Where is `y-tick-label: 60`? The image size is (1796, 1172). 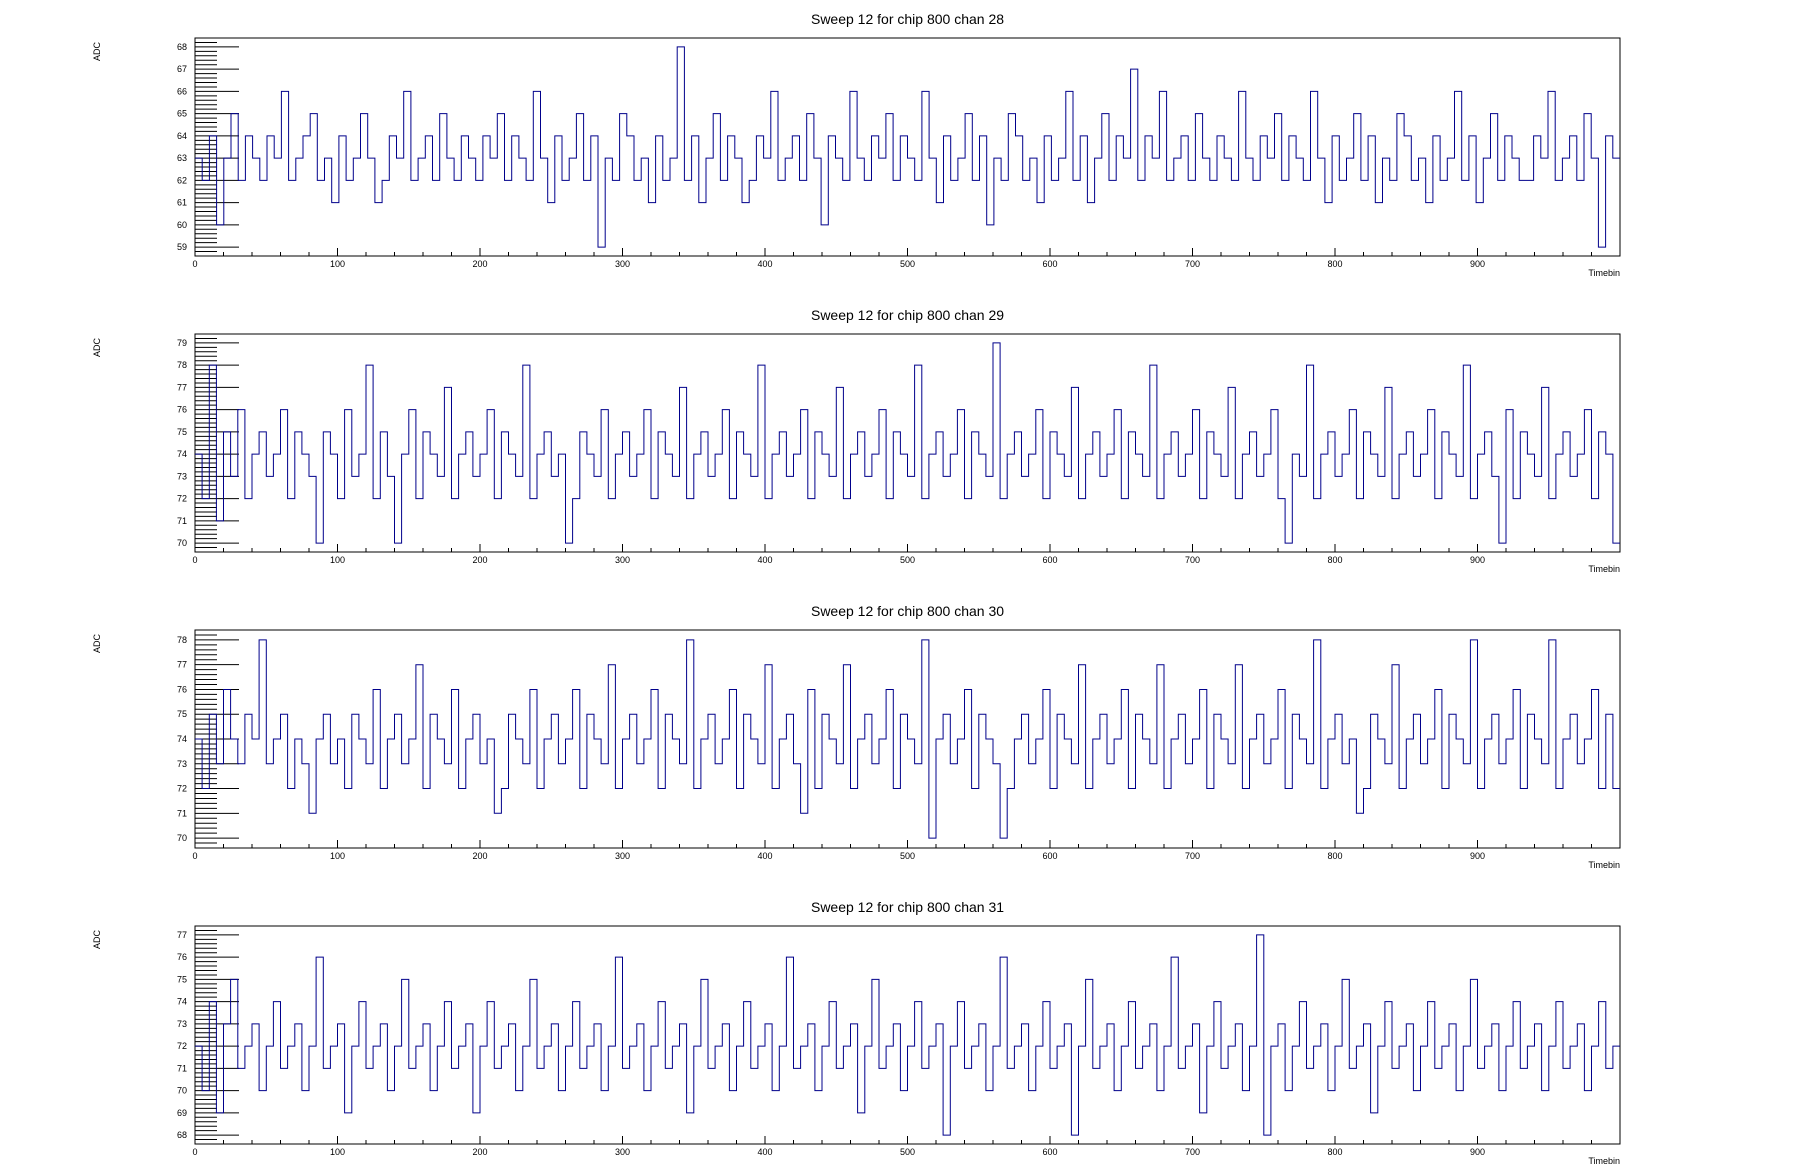 y-tick-label: 60 is located at coordinates (182, 225).